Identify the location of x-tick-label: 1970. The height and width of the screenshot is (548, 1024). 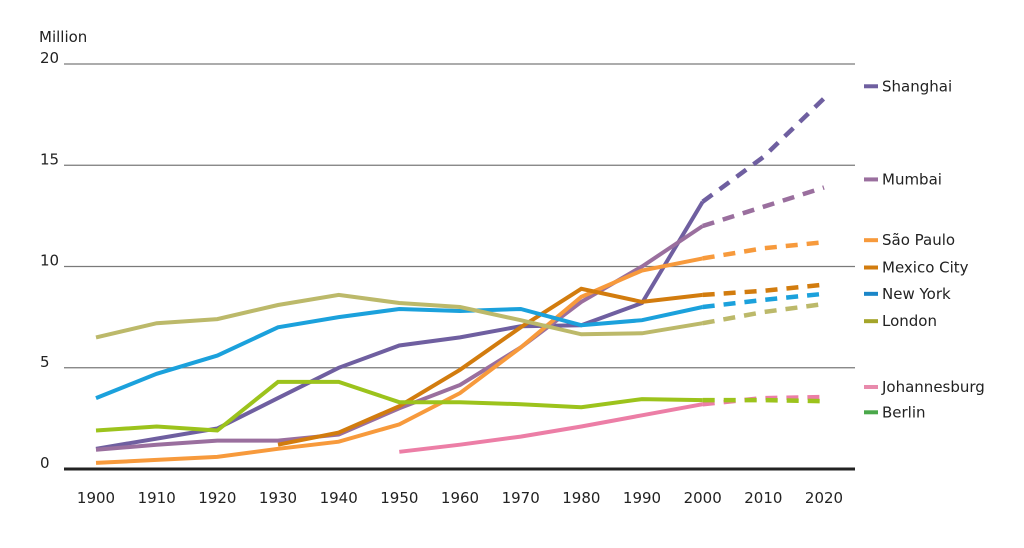
(521, 498).